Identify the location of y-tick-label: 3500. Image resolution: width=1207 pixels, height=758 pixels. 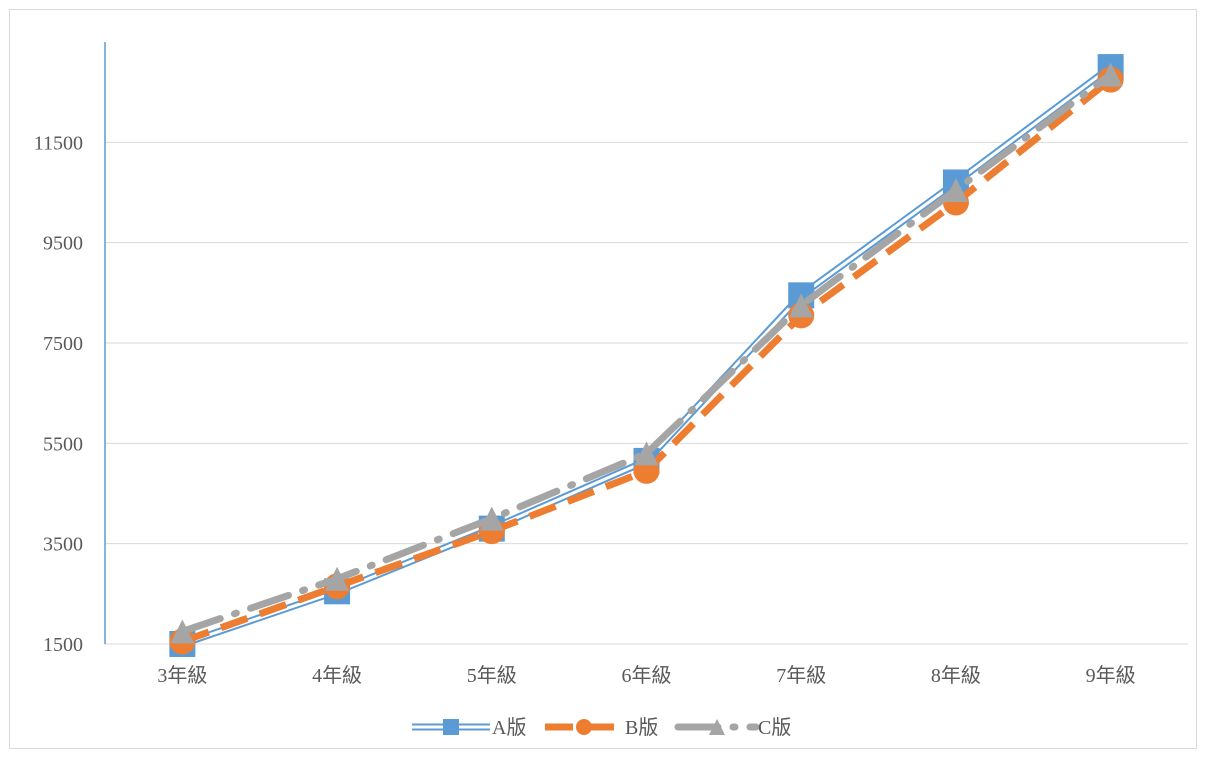
(63, 545).